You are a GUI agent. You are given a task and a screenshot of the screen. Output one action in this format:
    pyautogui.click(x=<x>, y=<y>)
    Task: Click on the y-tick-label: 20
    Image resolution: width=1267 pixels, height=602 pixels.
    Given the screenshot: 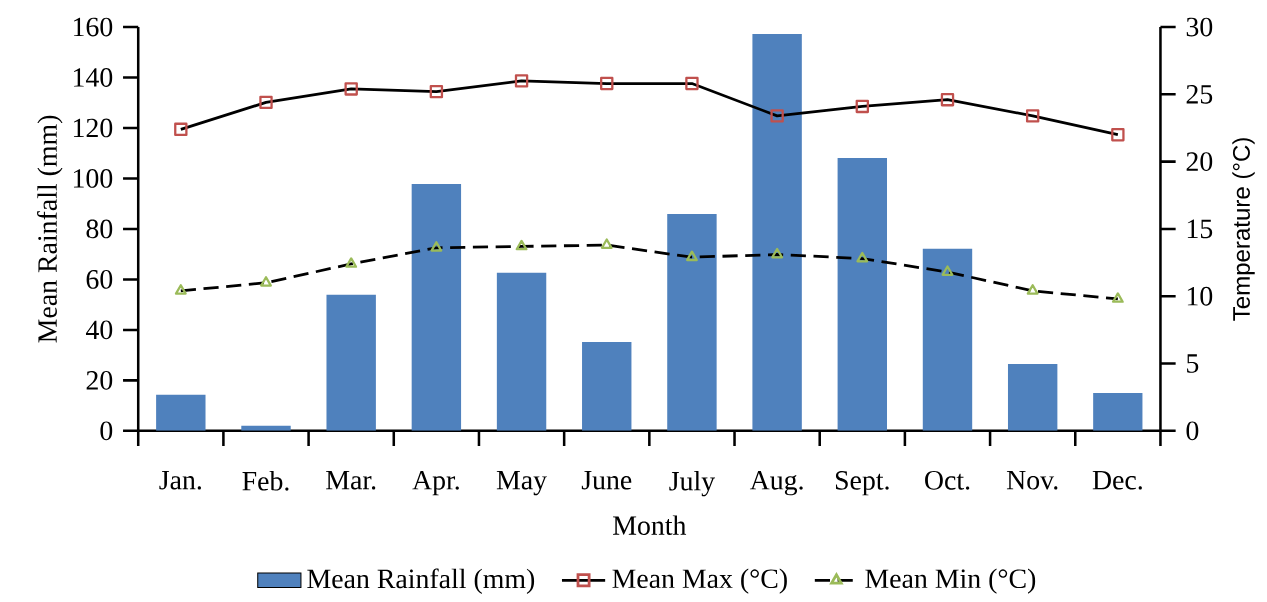 What is the action you would take?
    pyautogui.click(x=99, y=380)
    